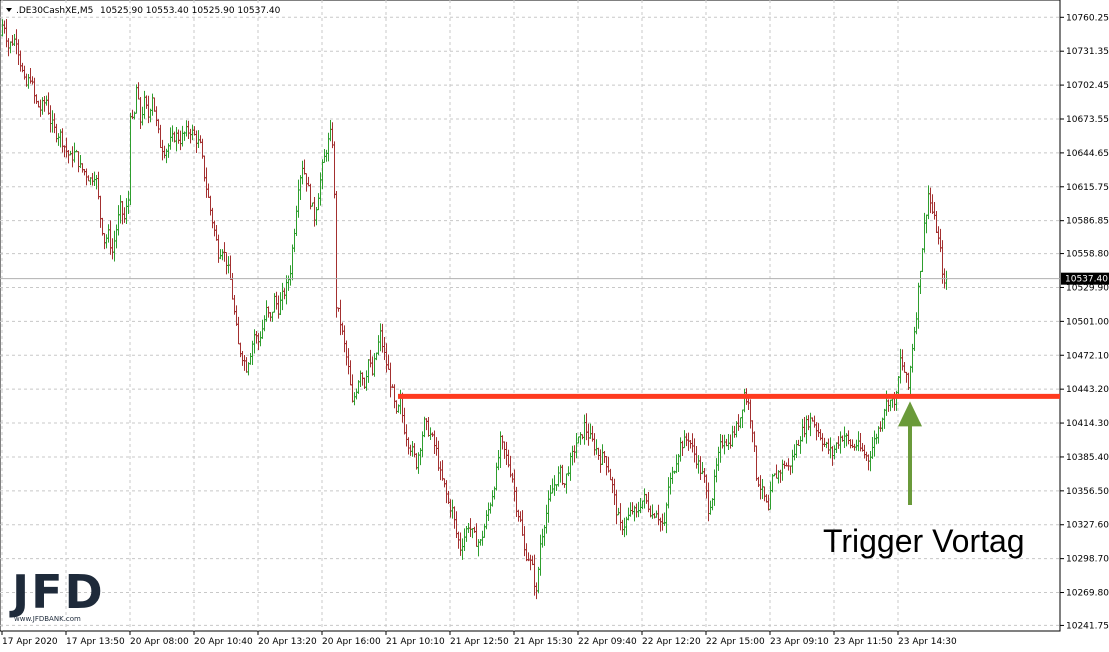 The width and height of the screenshot is (1109, 652). What do you see at coordinates (1087, 52) in the screenshot?
I see `price-tick-label: 10731.35` at bounding box center [1087, 52].